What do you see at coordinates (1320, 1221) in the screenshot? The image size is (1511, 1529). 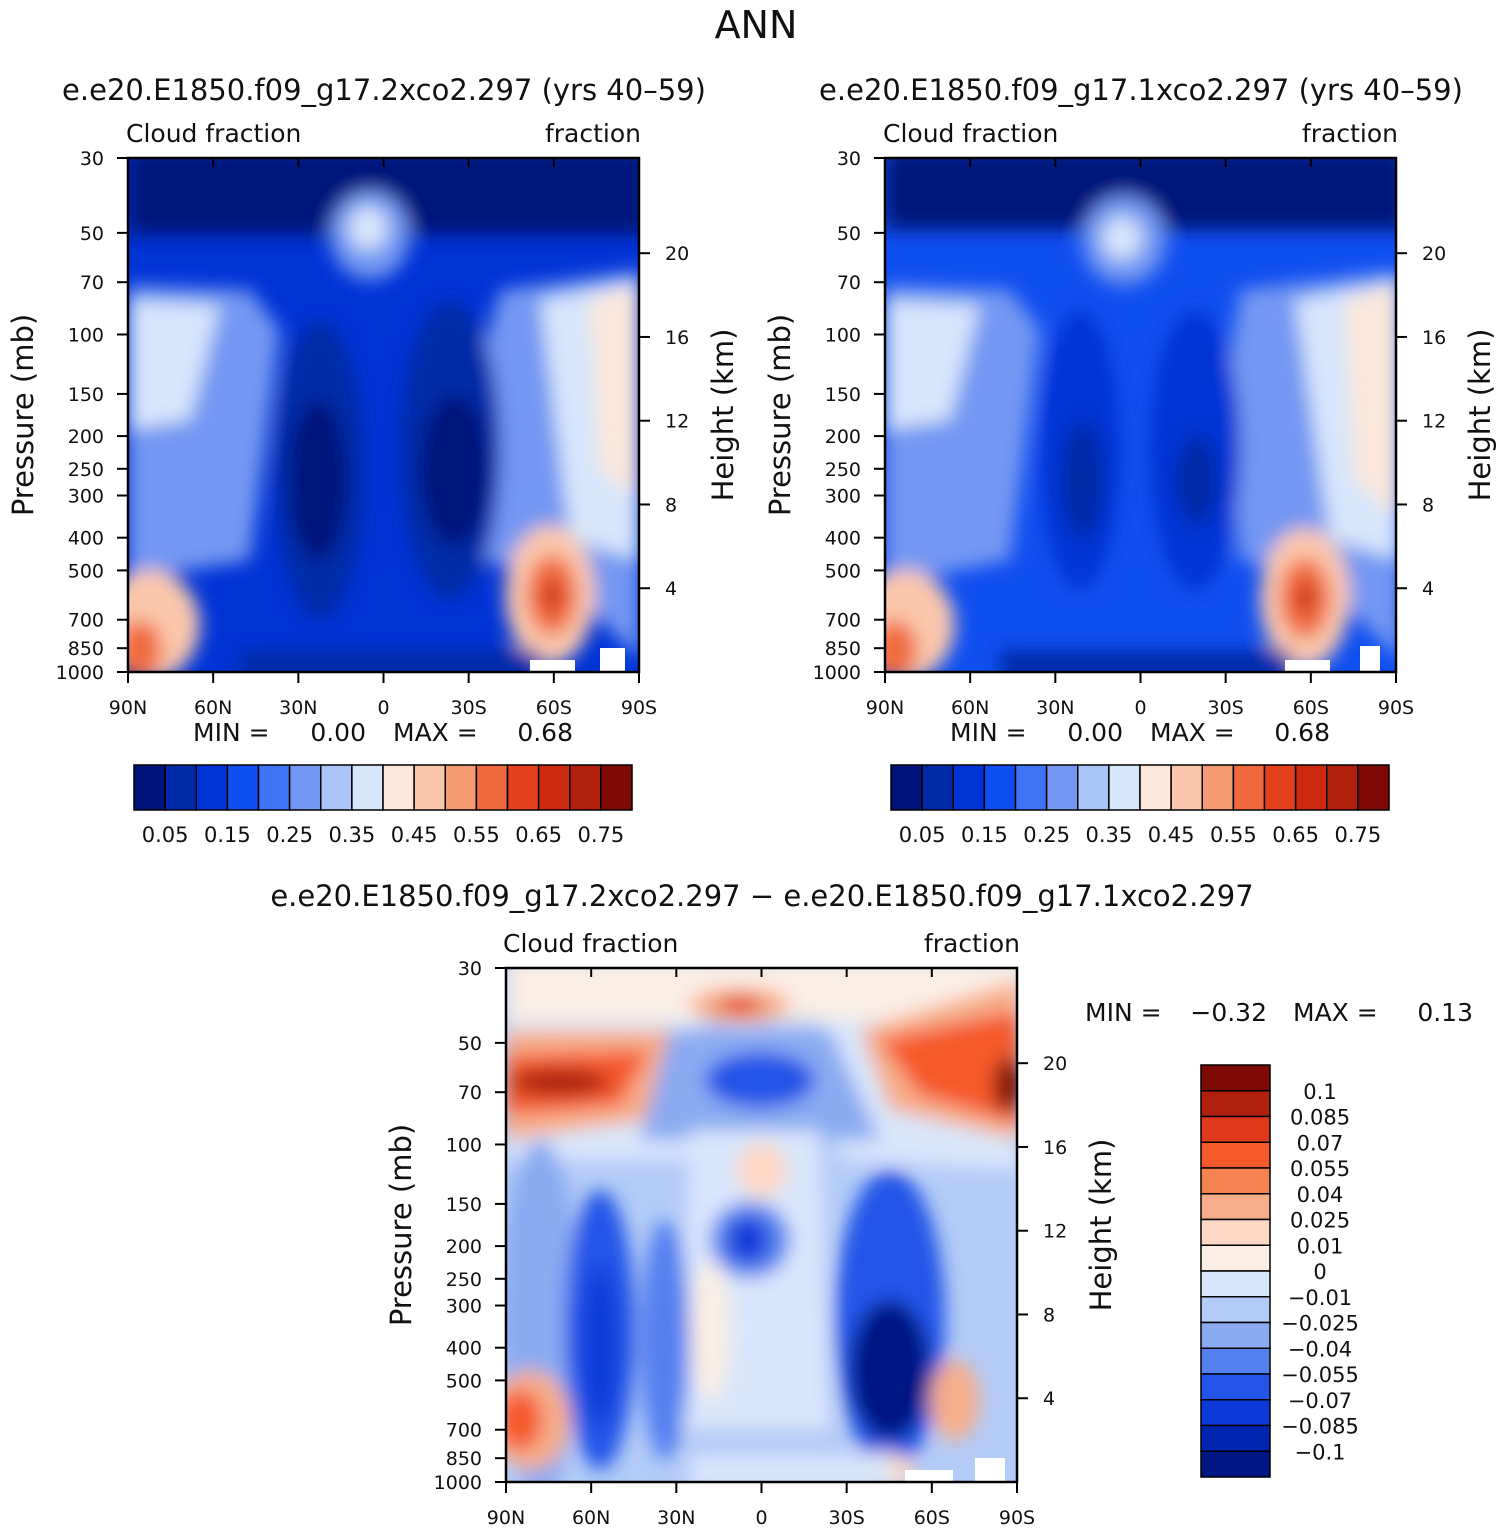 I see `colorbar-label: 0.025` at bounding box center [1320, 1221].